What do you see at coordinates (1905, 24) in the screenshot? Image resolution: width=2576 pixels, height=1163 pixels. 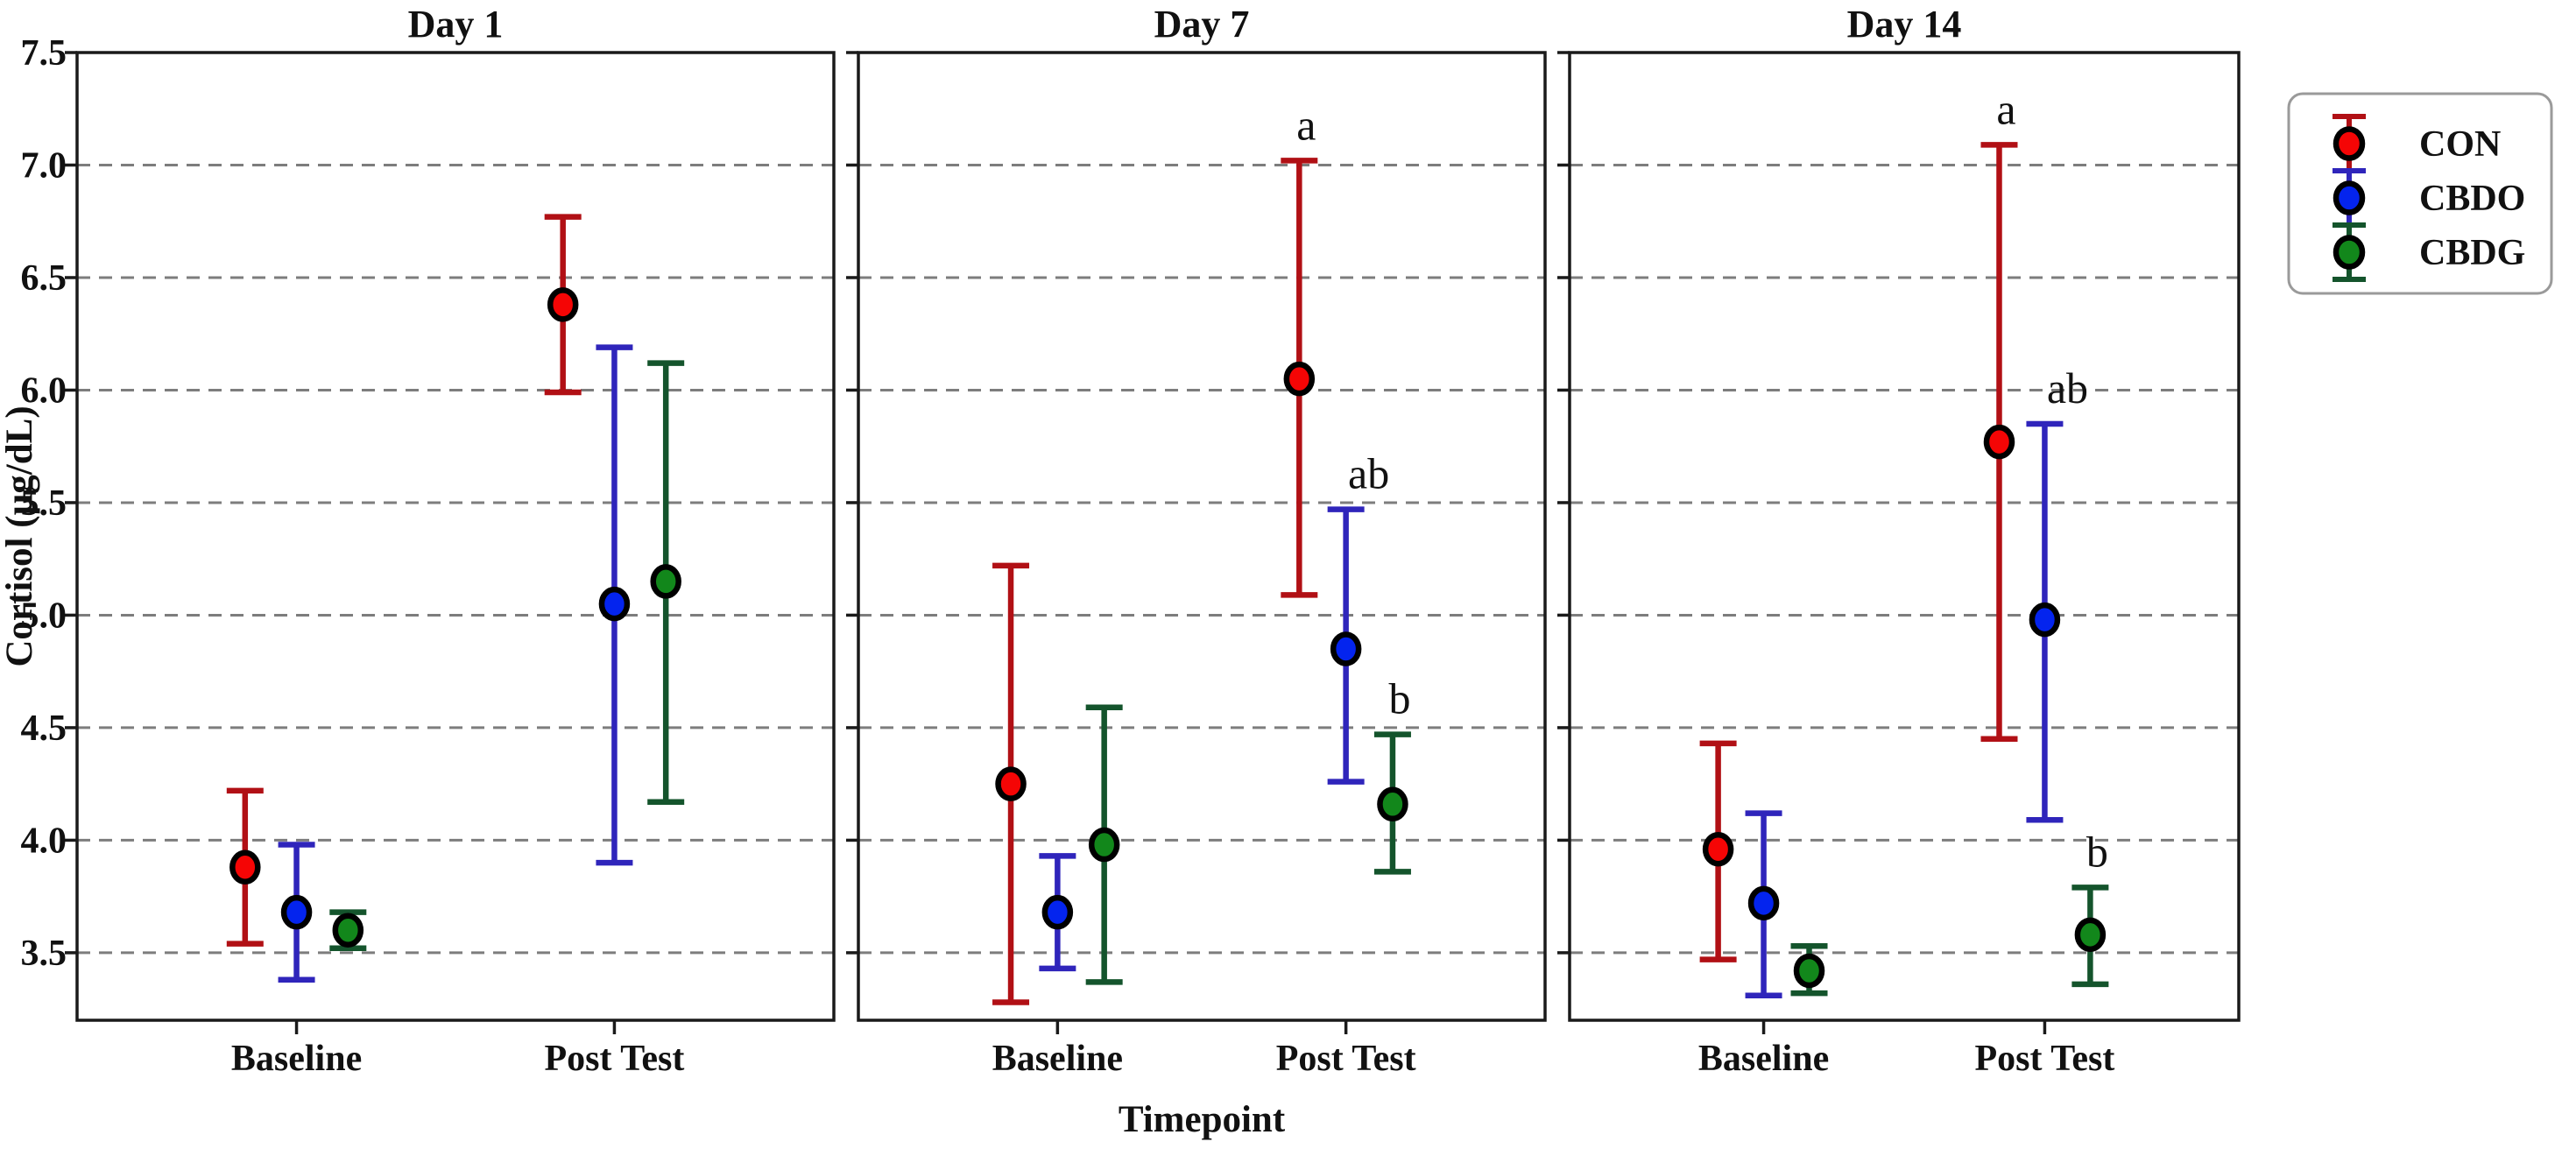 I see `panel-title: Day 14` at bounding box center [1905, 24].